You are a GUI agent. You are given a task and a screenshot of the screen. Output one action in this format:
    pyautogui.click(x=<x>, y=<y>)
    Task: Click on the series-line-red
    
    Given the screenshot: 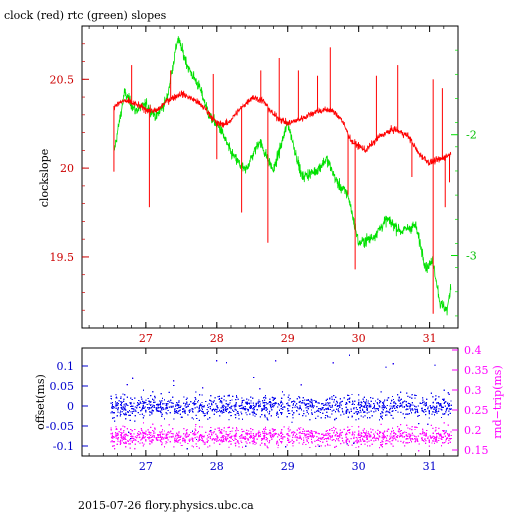 What is the action you would take?
    pyautogui.click(x=282, y=128)
    